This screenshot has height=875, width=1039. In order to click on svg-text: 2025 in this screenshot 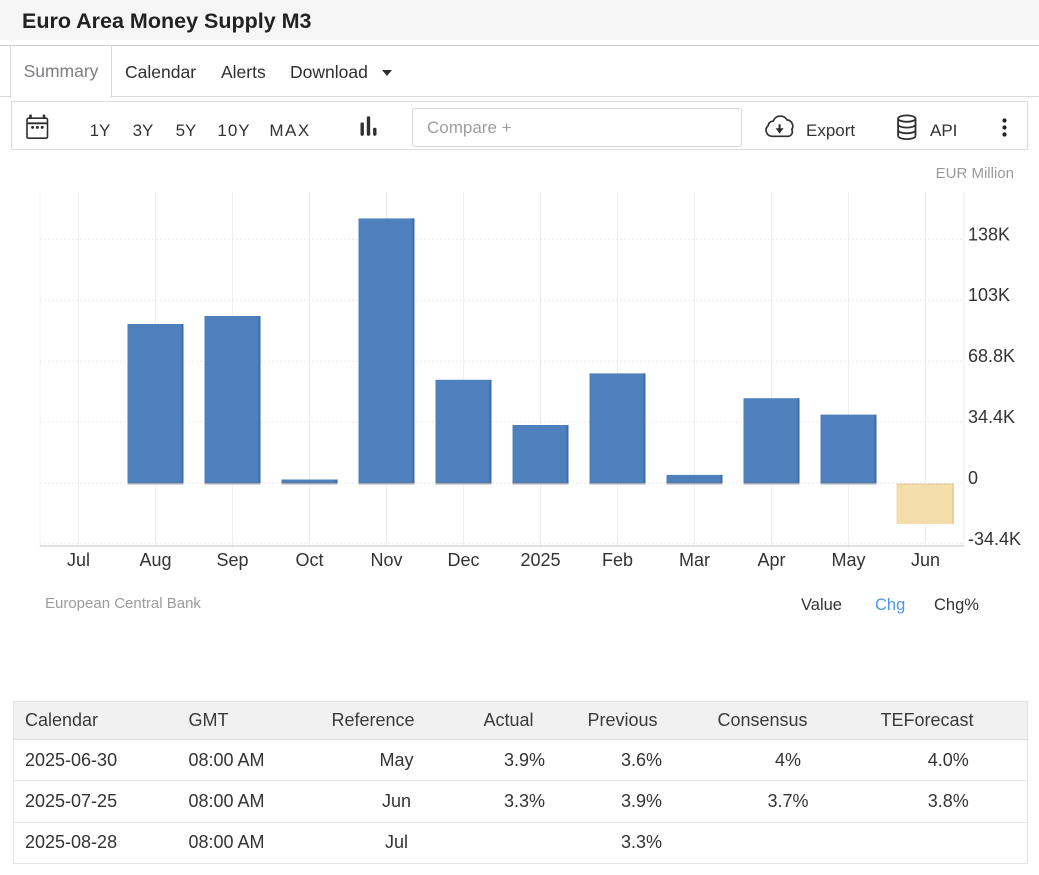, I will do `click(540, 560)`.